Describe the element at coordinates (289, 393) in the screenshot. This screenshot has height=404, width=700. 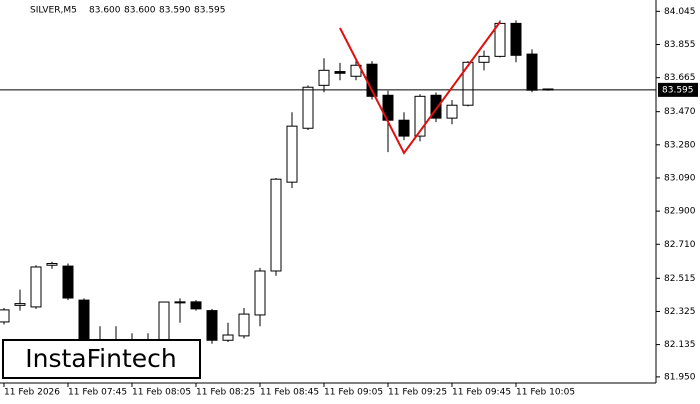
I see `x-tick-label: 11 Feb 08:45` at that location.